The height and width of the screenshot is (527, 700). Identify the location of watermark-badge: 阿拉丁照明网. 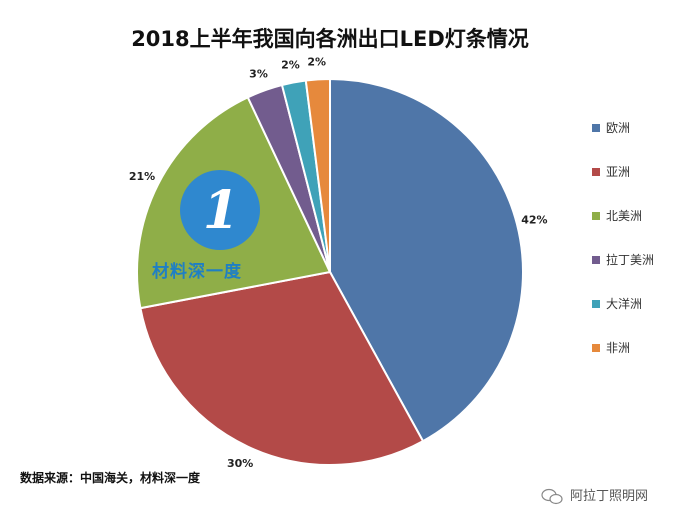
(594, 496).